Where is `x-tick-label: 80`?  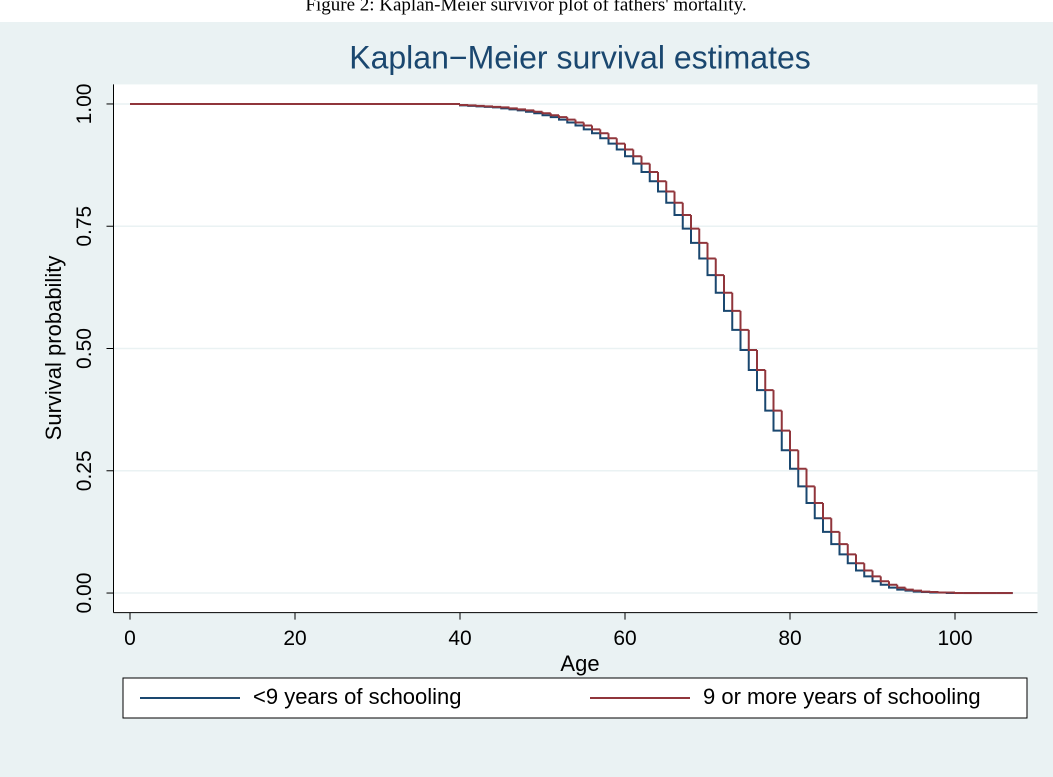
x-tick-label: 80 is located at coordinates (789, 638).